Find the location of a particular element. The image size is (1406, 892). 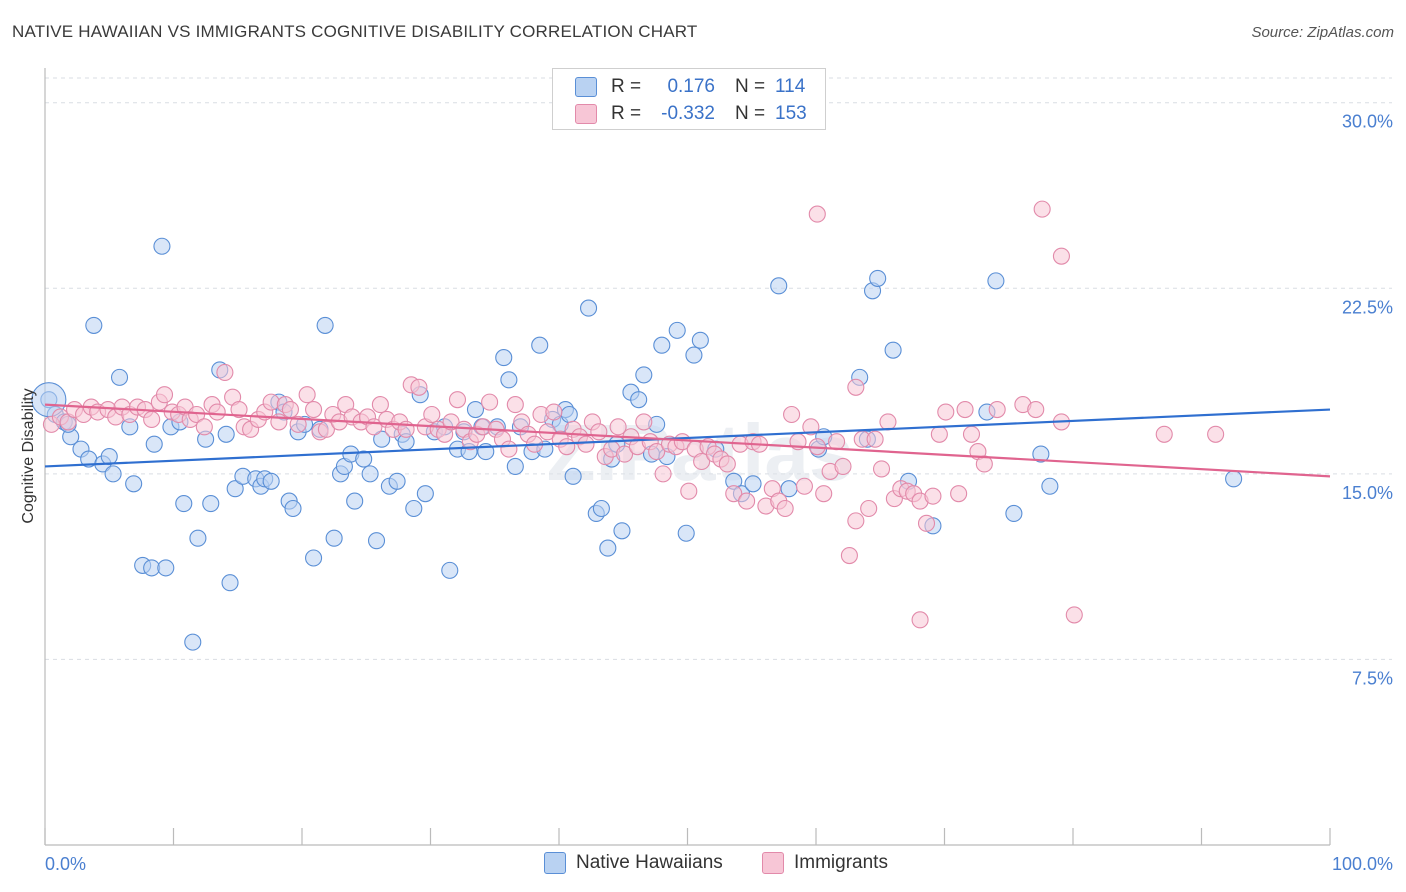

trend-lines is located at coordinates (687, 440).